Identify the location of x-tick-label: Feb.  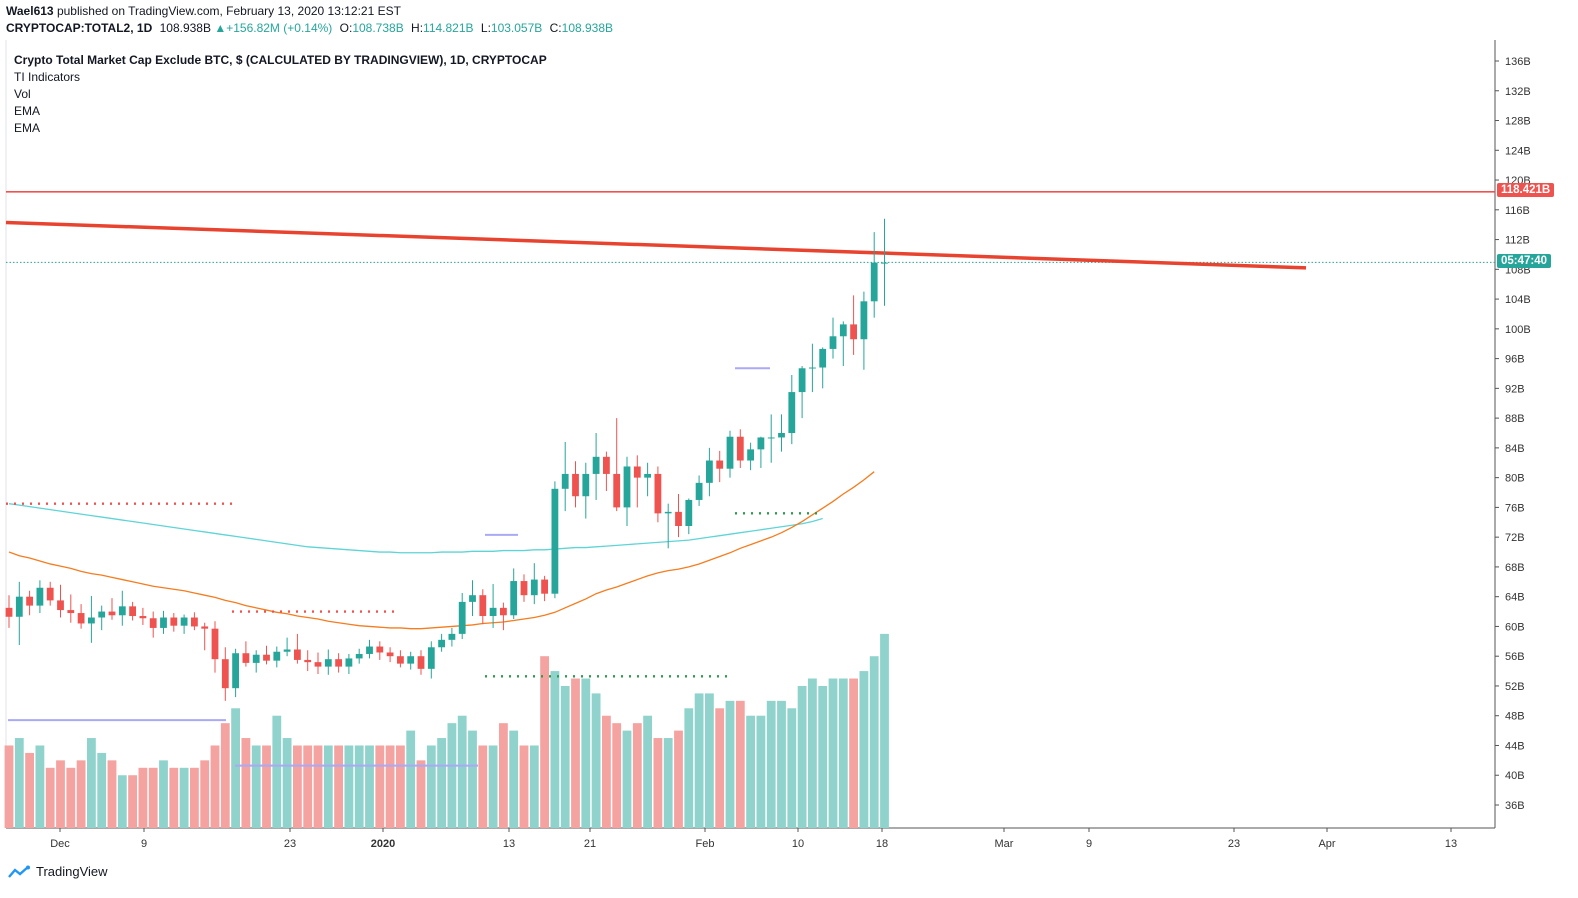
(705, 844).